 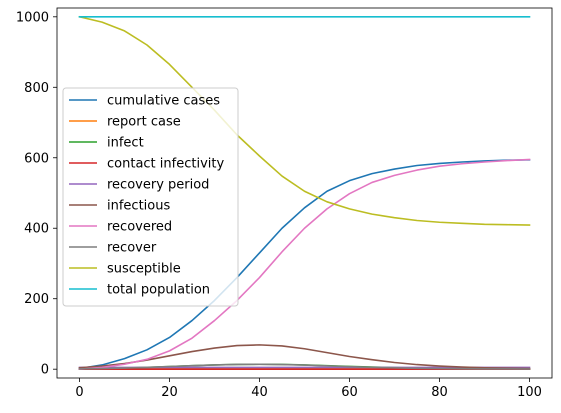 I want to click on x-tick-label: 40, so click(x=259, y=392).